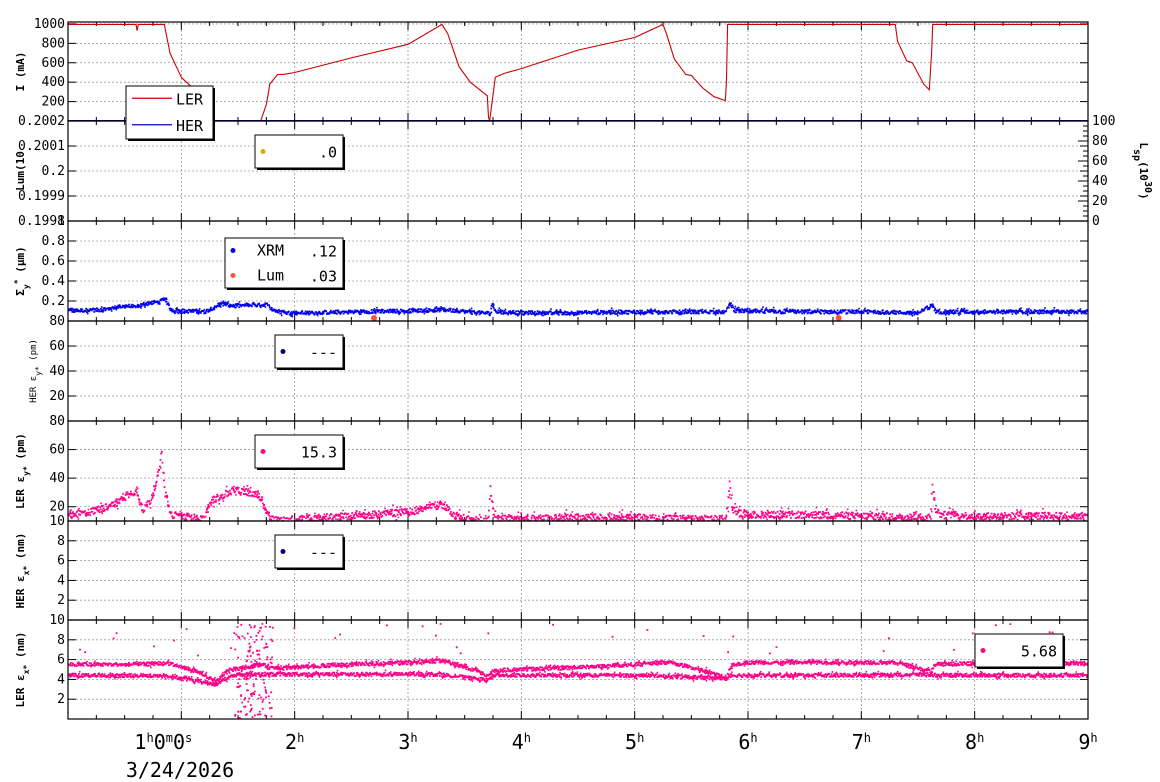 The width and height of the screenshot is (1160, 782). Describe the element at coordinates (22, 571) in the screenshot. I see `y-axis-label: HER εx* (nm)` at that location.